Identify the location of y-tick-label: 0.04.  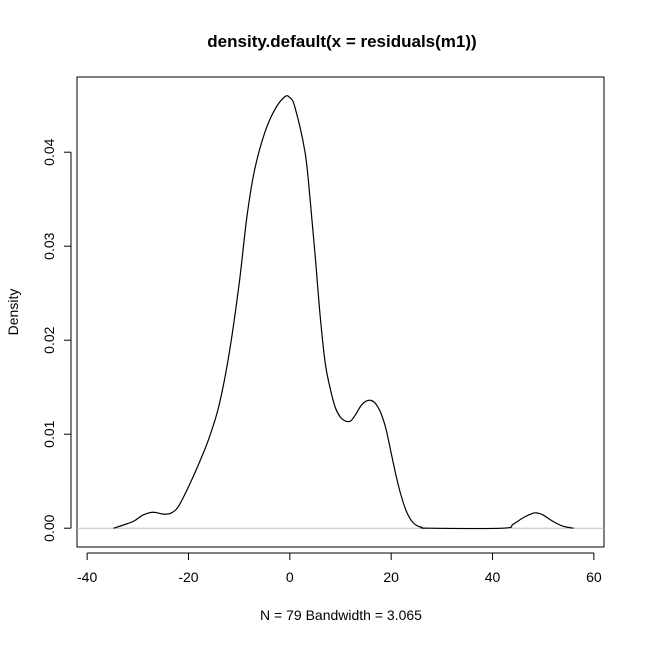
(49, 151).